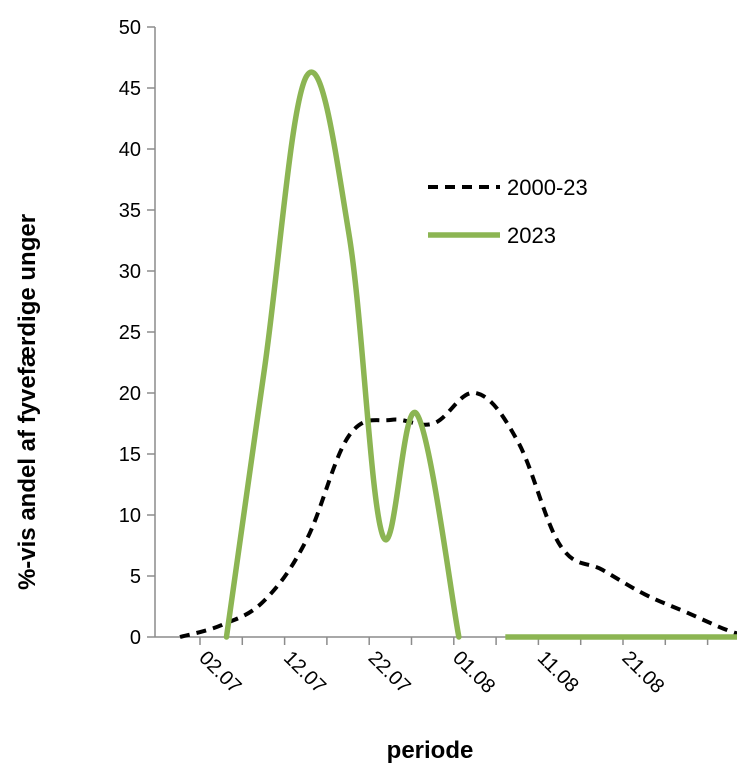 This screenshot has width=737, height=764. What do you see at coordinates (531, 235) in the screenshot?
I see `legend-label: 2023` at bounding box center [531, 235].